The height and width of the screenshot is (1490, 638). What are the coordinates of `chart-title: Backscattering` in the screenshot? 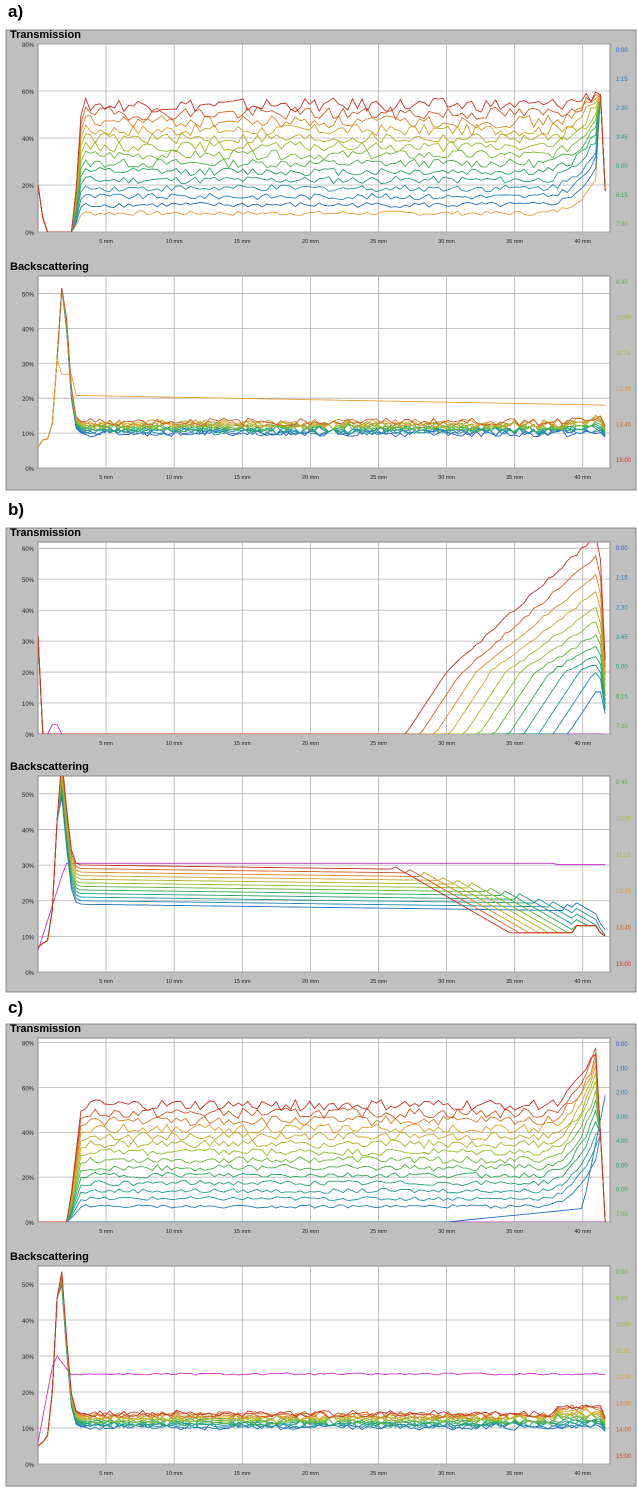 It's located at (49, 1257).